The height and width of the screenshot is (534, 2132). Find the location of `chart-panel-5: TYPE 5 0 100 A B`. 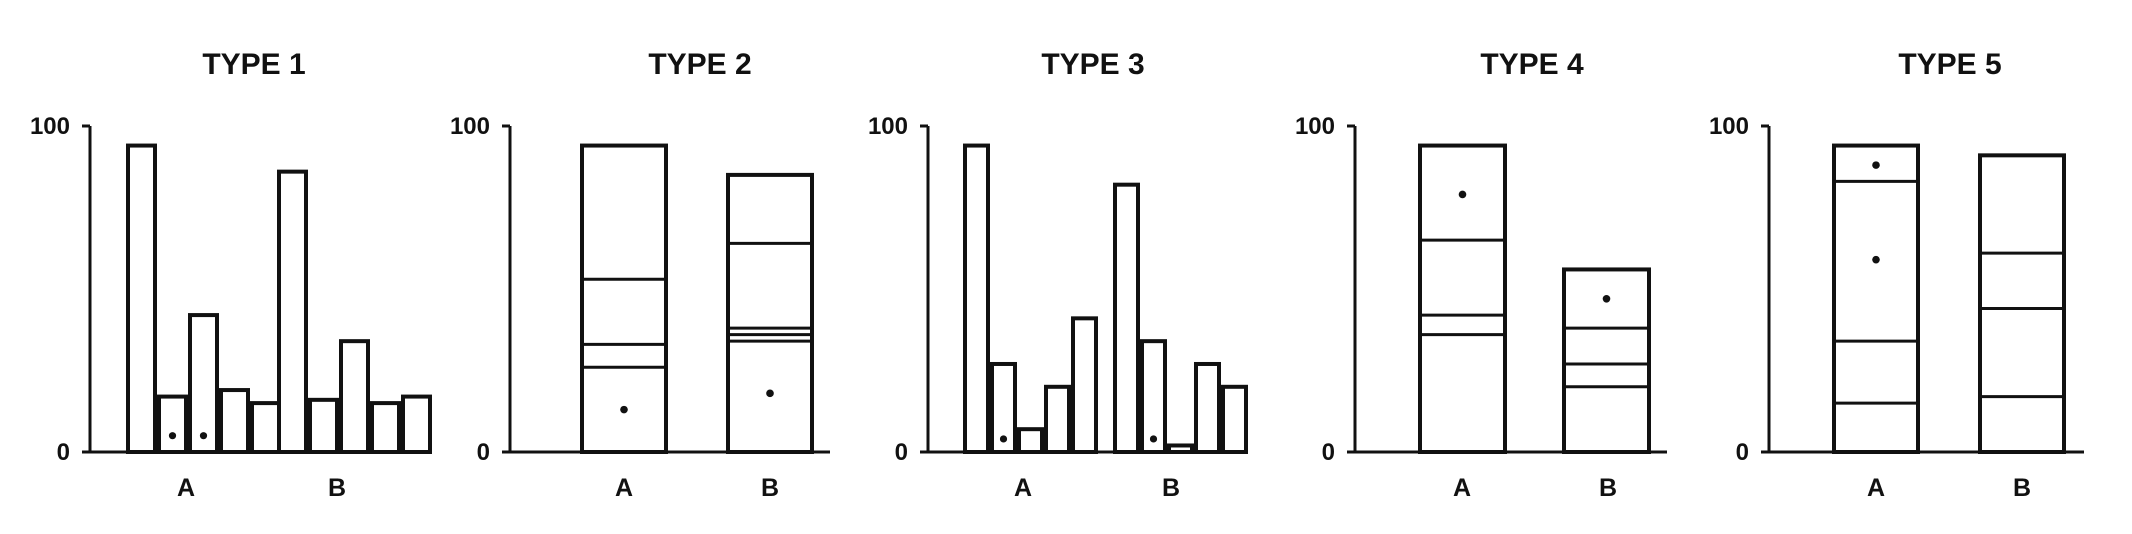

chart-panel-5: TYPE 5 0 100 A B is located at coordinates (1896, 275).